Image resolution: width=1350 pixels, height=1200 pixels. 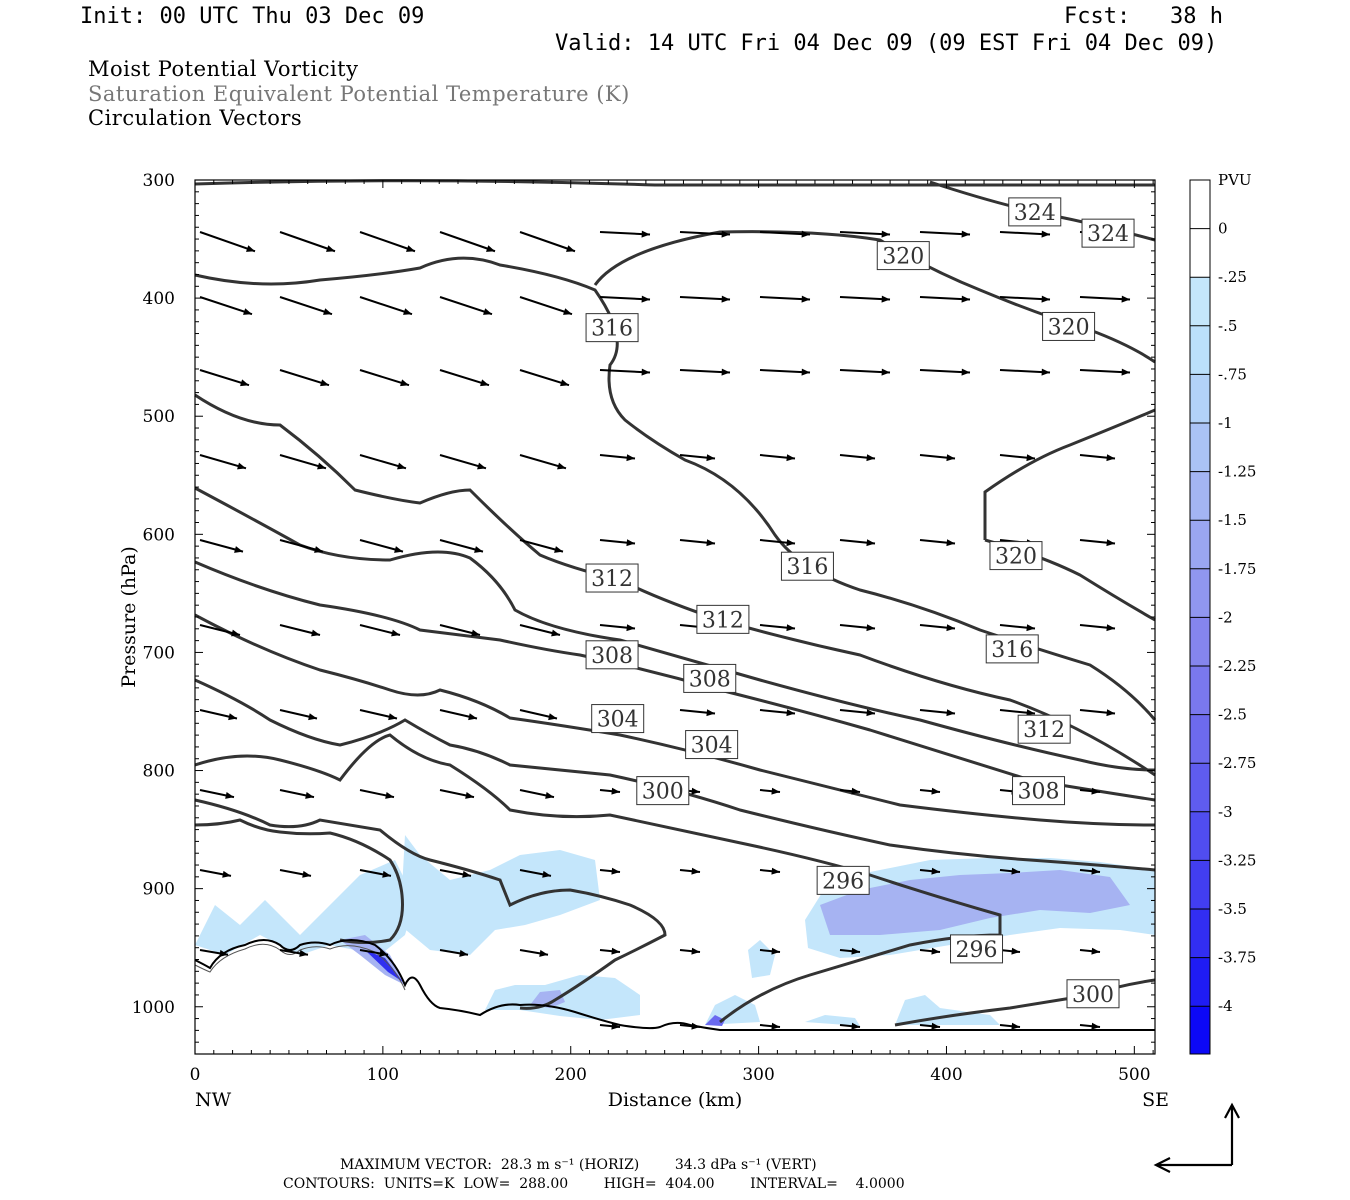 What do you see at coordinates (1227, 326) in the screenshot?
I see `colorbar-label: -.5` at bounding box center [1227, 326].